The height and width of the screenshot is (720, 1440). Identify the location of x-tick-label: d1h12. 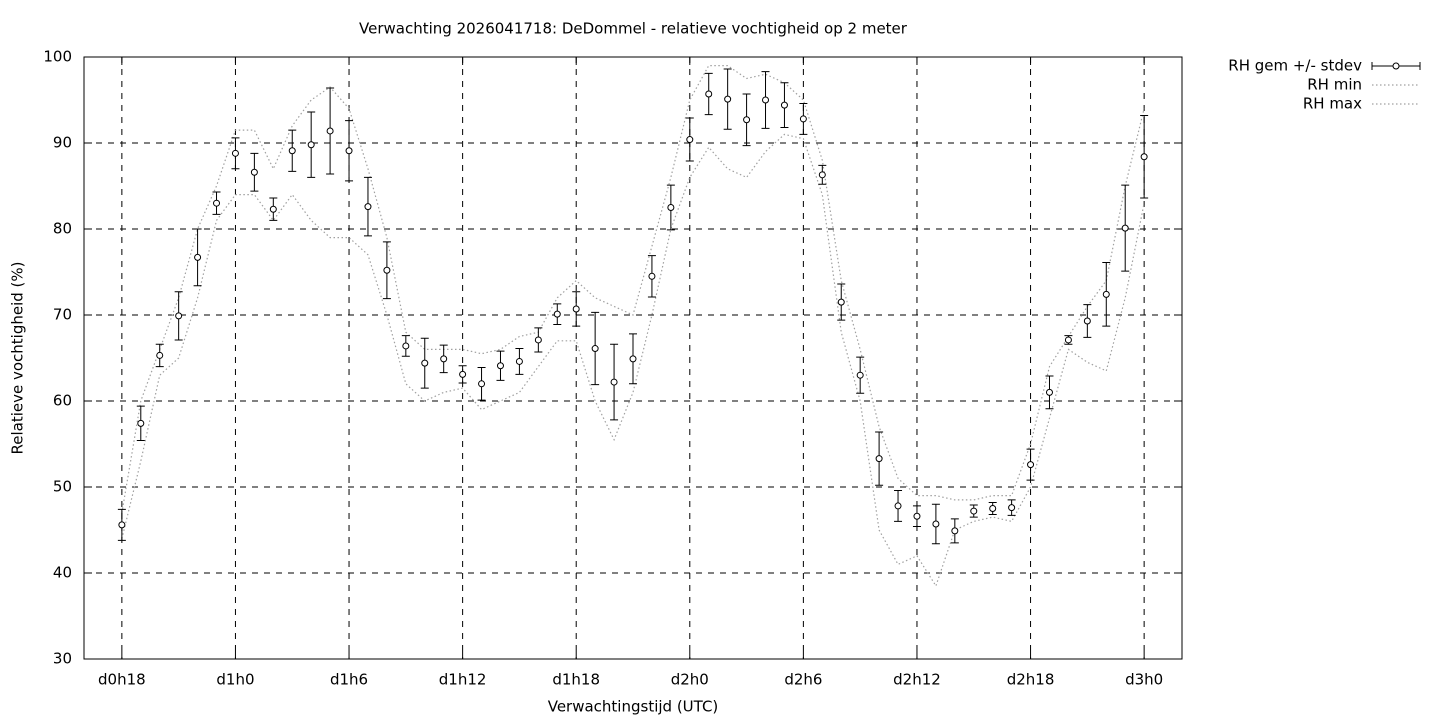
(463, 680).